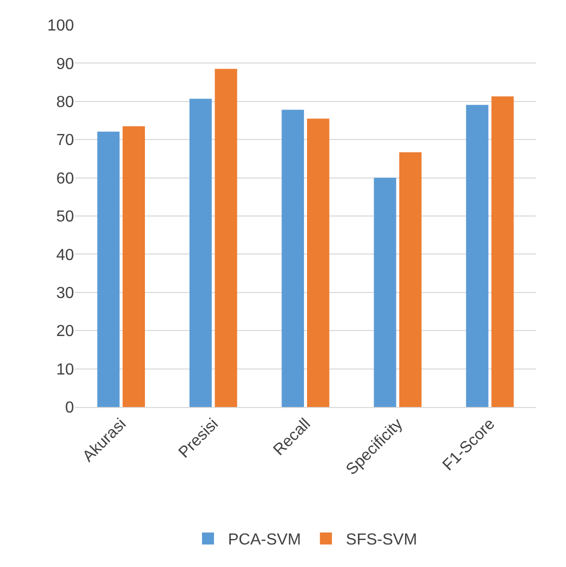  Describe the element at coordinates (69, 408) in the screenshot. I see `y-tick-label: 0` at that location.